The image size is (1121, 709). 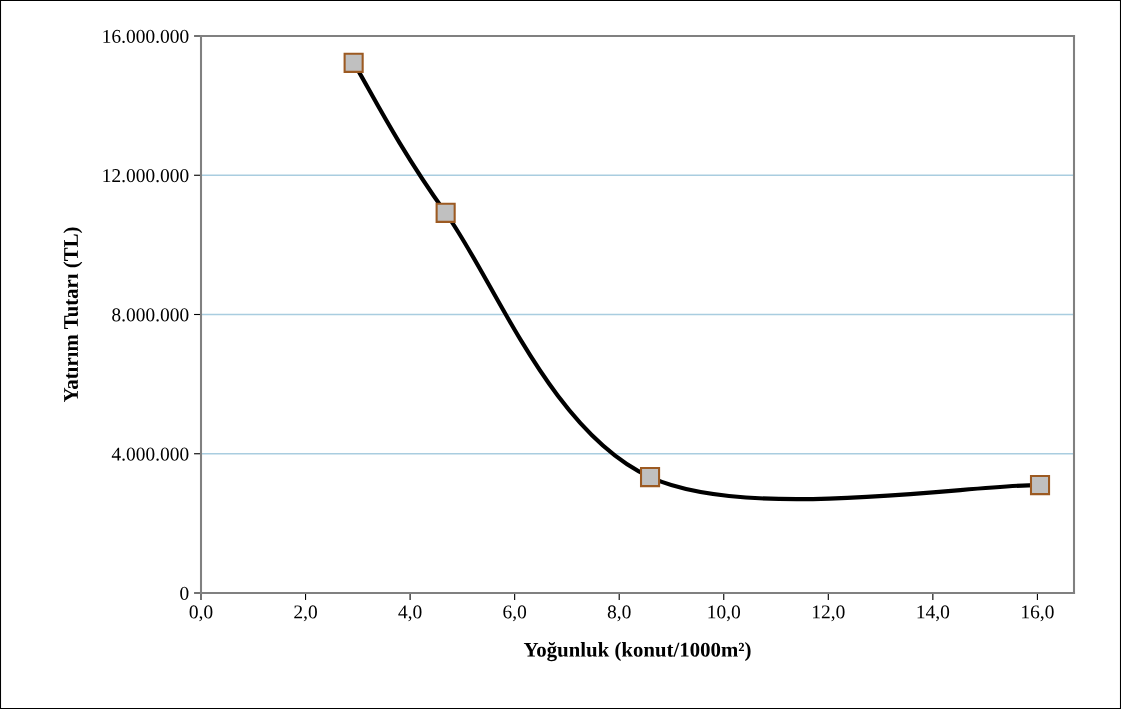 What do you see at coordinates (146, 36) in the screenshot?
I see `y-tick-label: 16.000.000` at bounding box center [146, 36].